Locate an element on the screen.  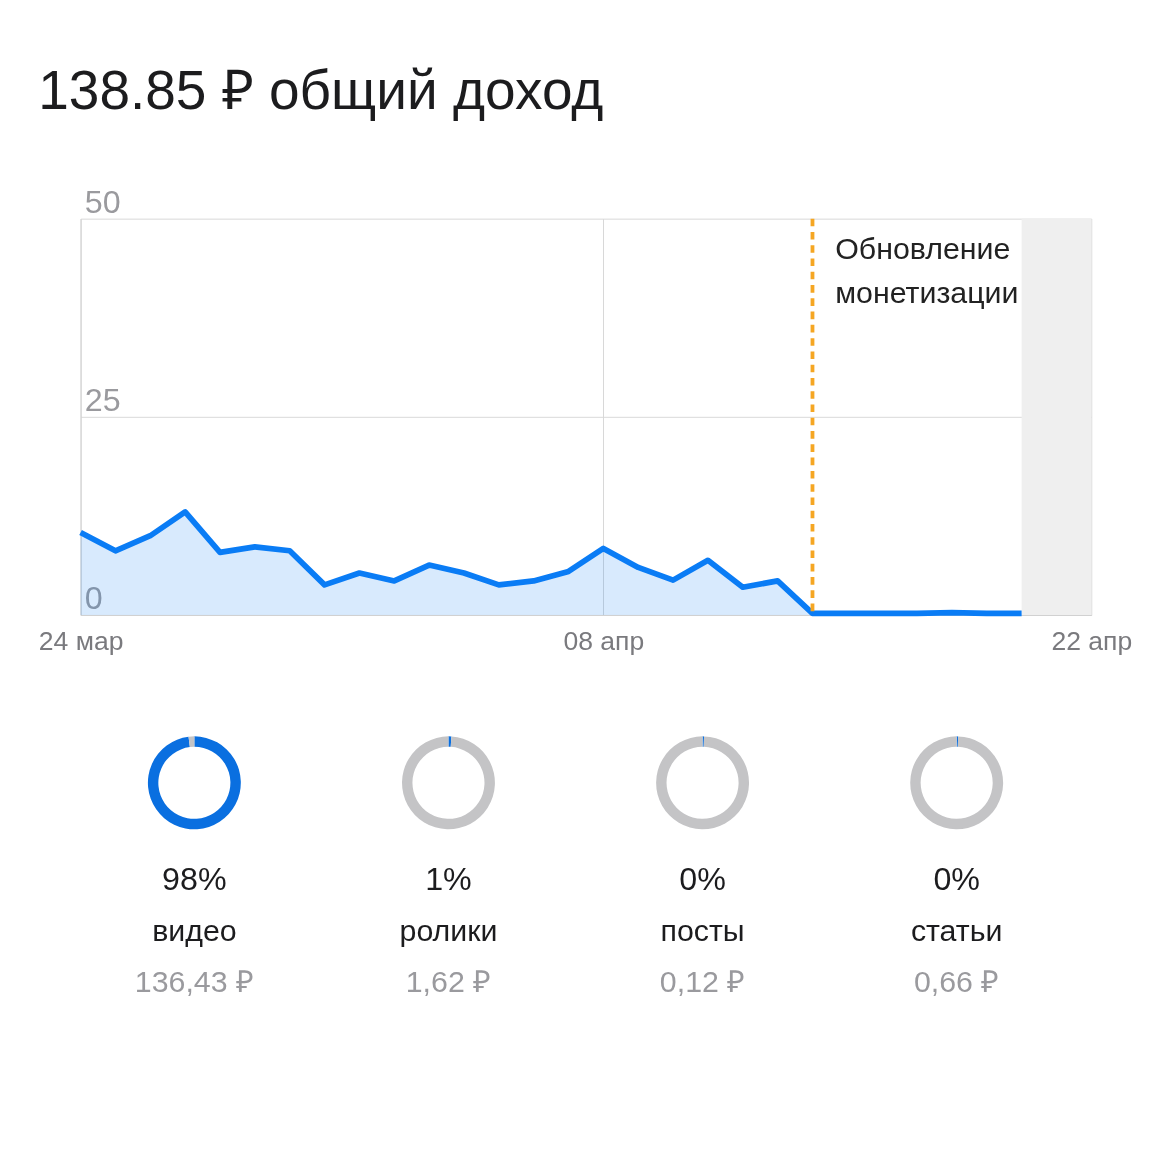
x-tick-label: 24 мар is located at coordinates (81, 640).